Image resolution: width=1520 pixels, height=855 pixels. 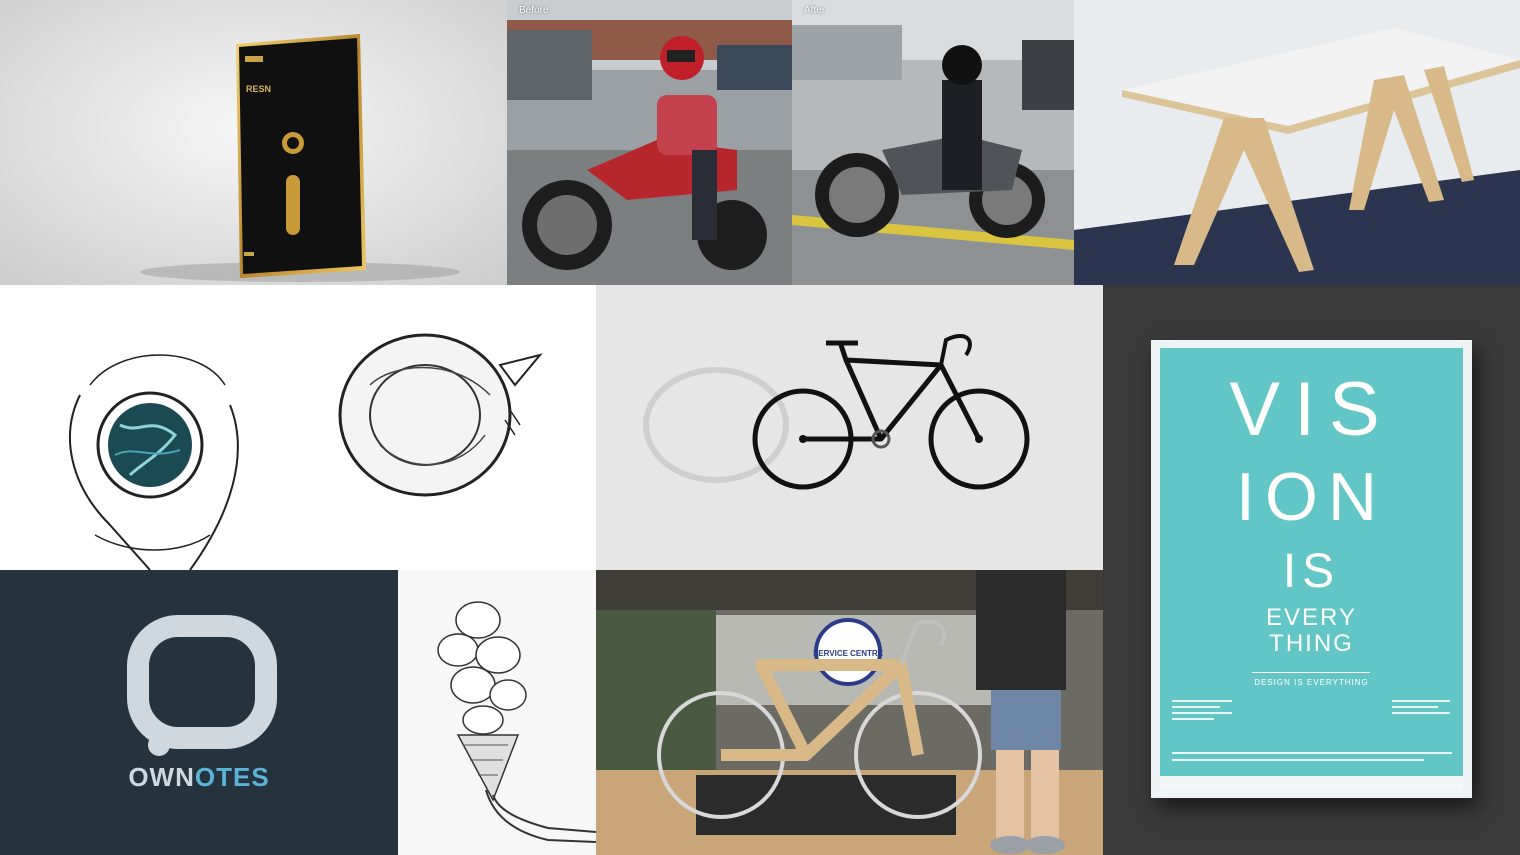 I want to click on flower-cone-sketch-tile, so click(x=497, y=712).